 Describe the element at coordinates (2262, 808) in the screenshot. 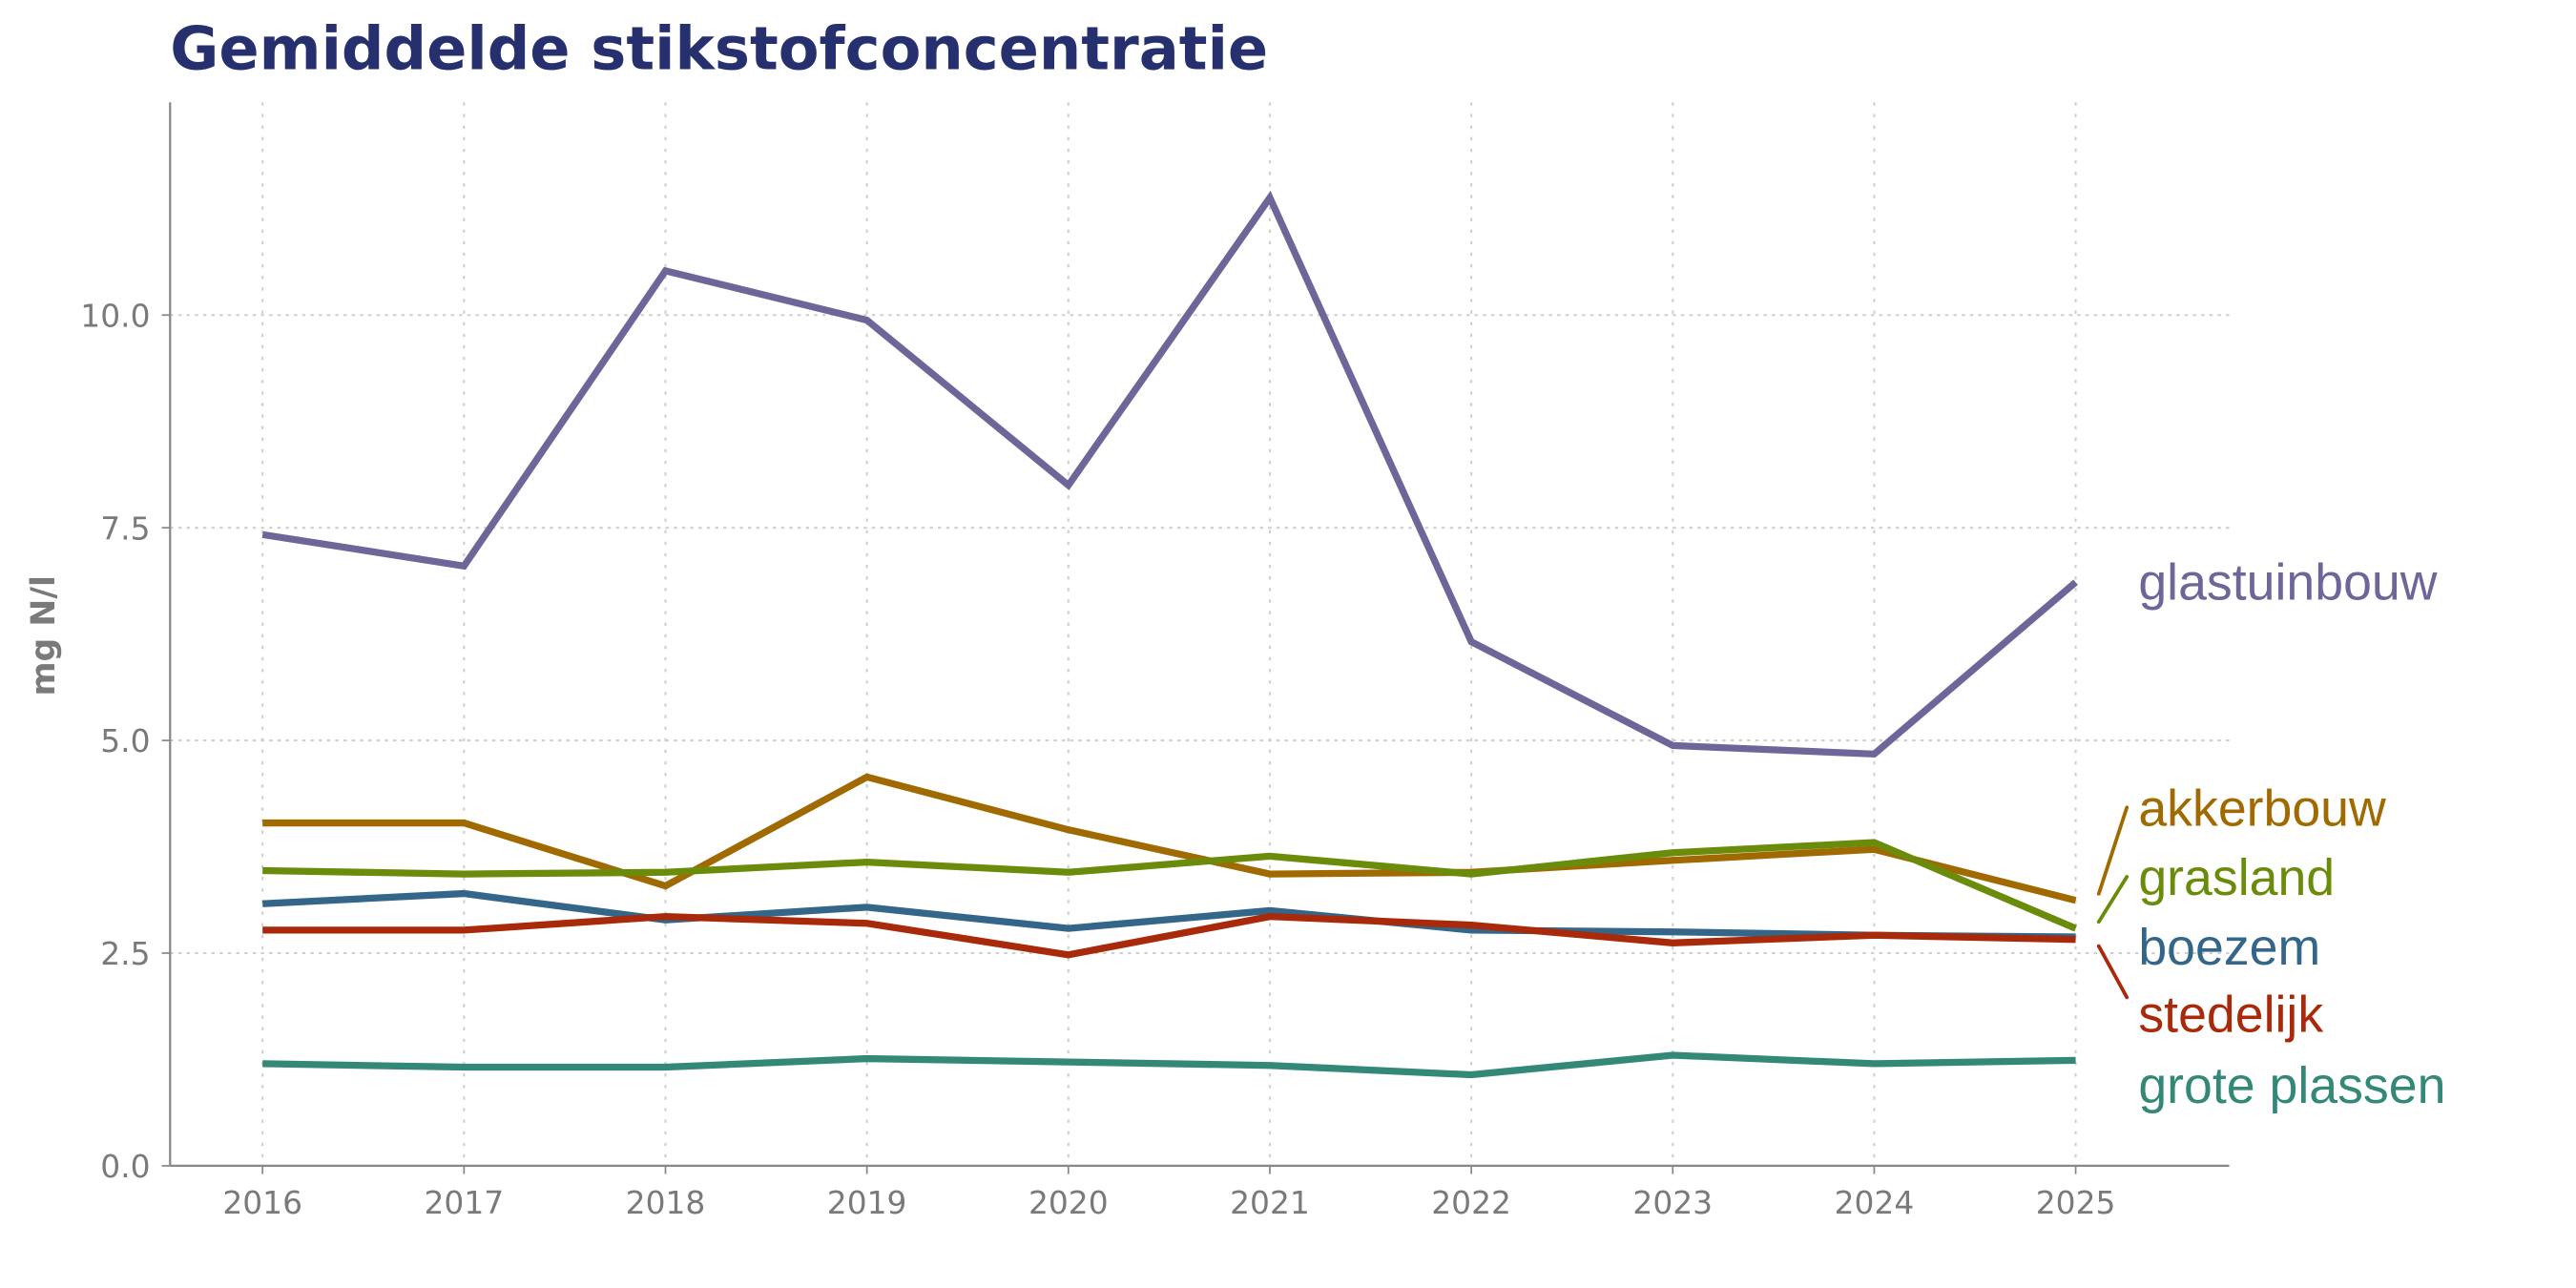

I see `series-label: akkerbouw` at that location.